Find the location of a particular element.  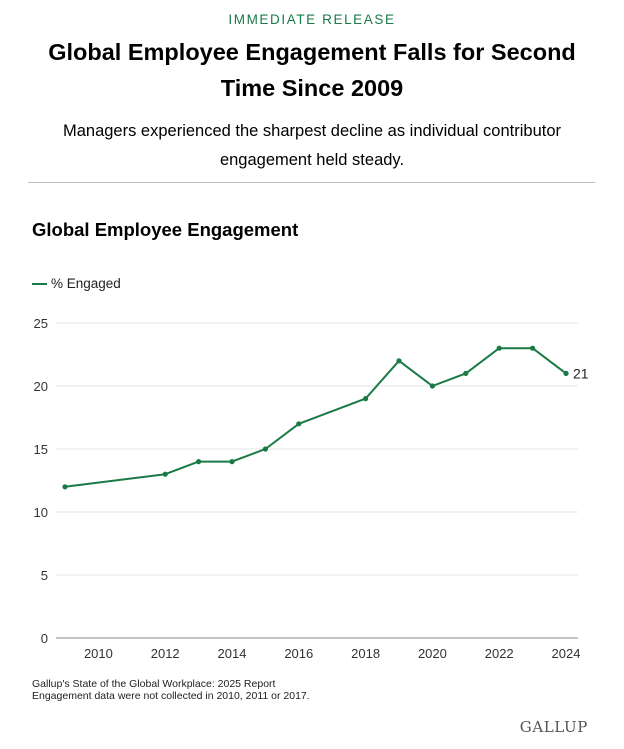

x-tick-label: 2010 is located at coordinates (98, 653).